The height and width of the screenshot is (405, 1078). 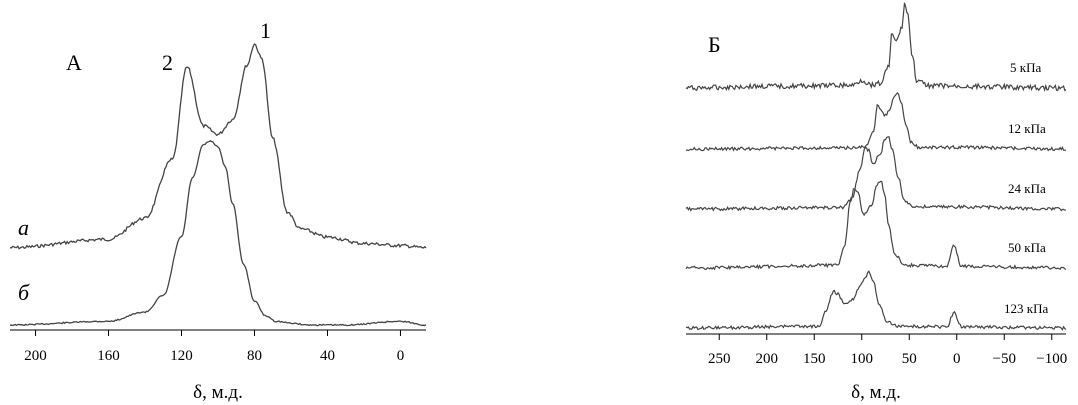 I want to click on pressure-label-5: 5 кПа, so click(x=1025, y=67).